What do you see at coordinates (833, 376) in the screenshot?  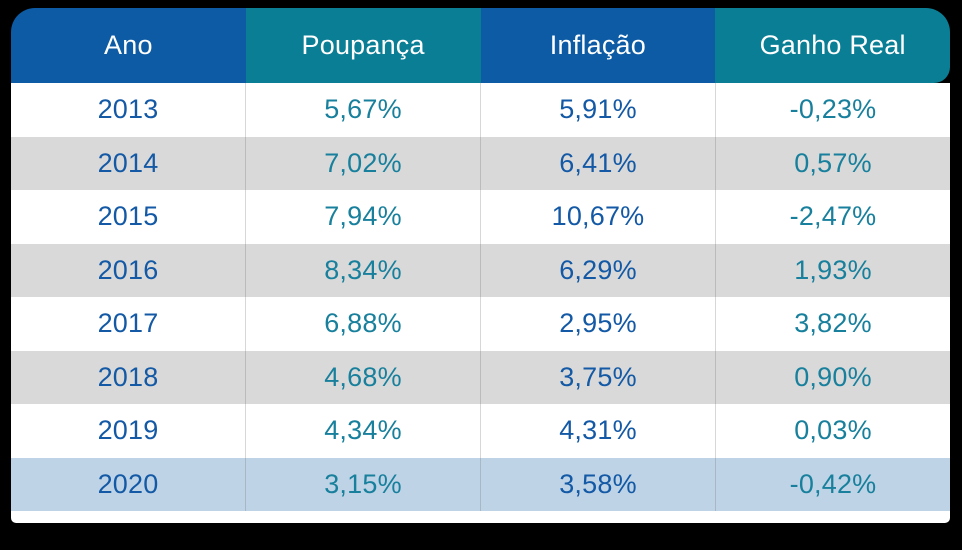 I see `value-cell: 0,90%` at bounding box center [833, 376].